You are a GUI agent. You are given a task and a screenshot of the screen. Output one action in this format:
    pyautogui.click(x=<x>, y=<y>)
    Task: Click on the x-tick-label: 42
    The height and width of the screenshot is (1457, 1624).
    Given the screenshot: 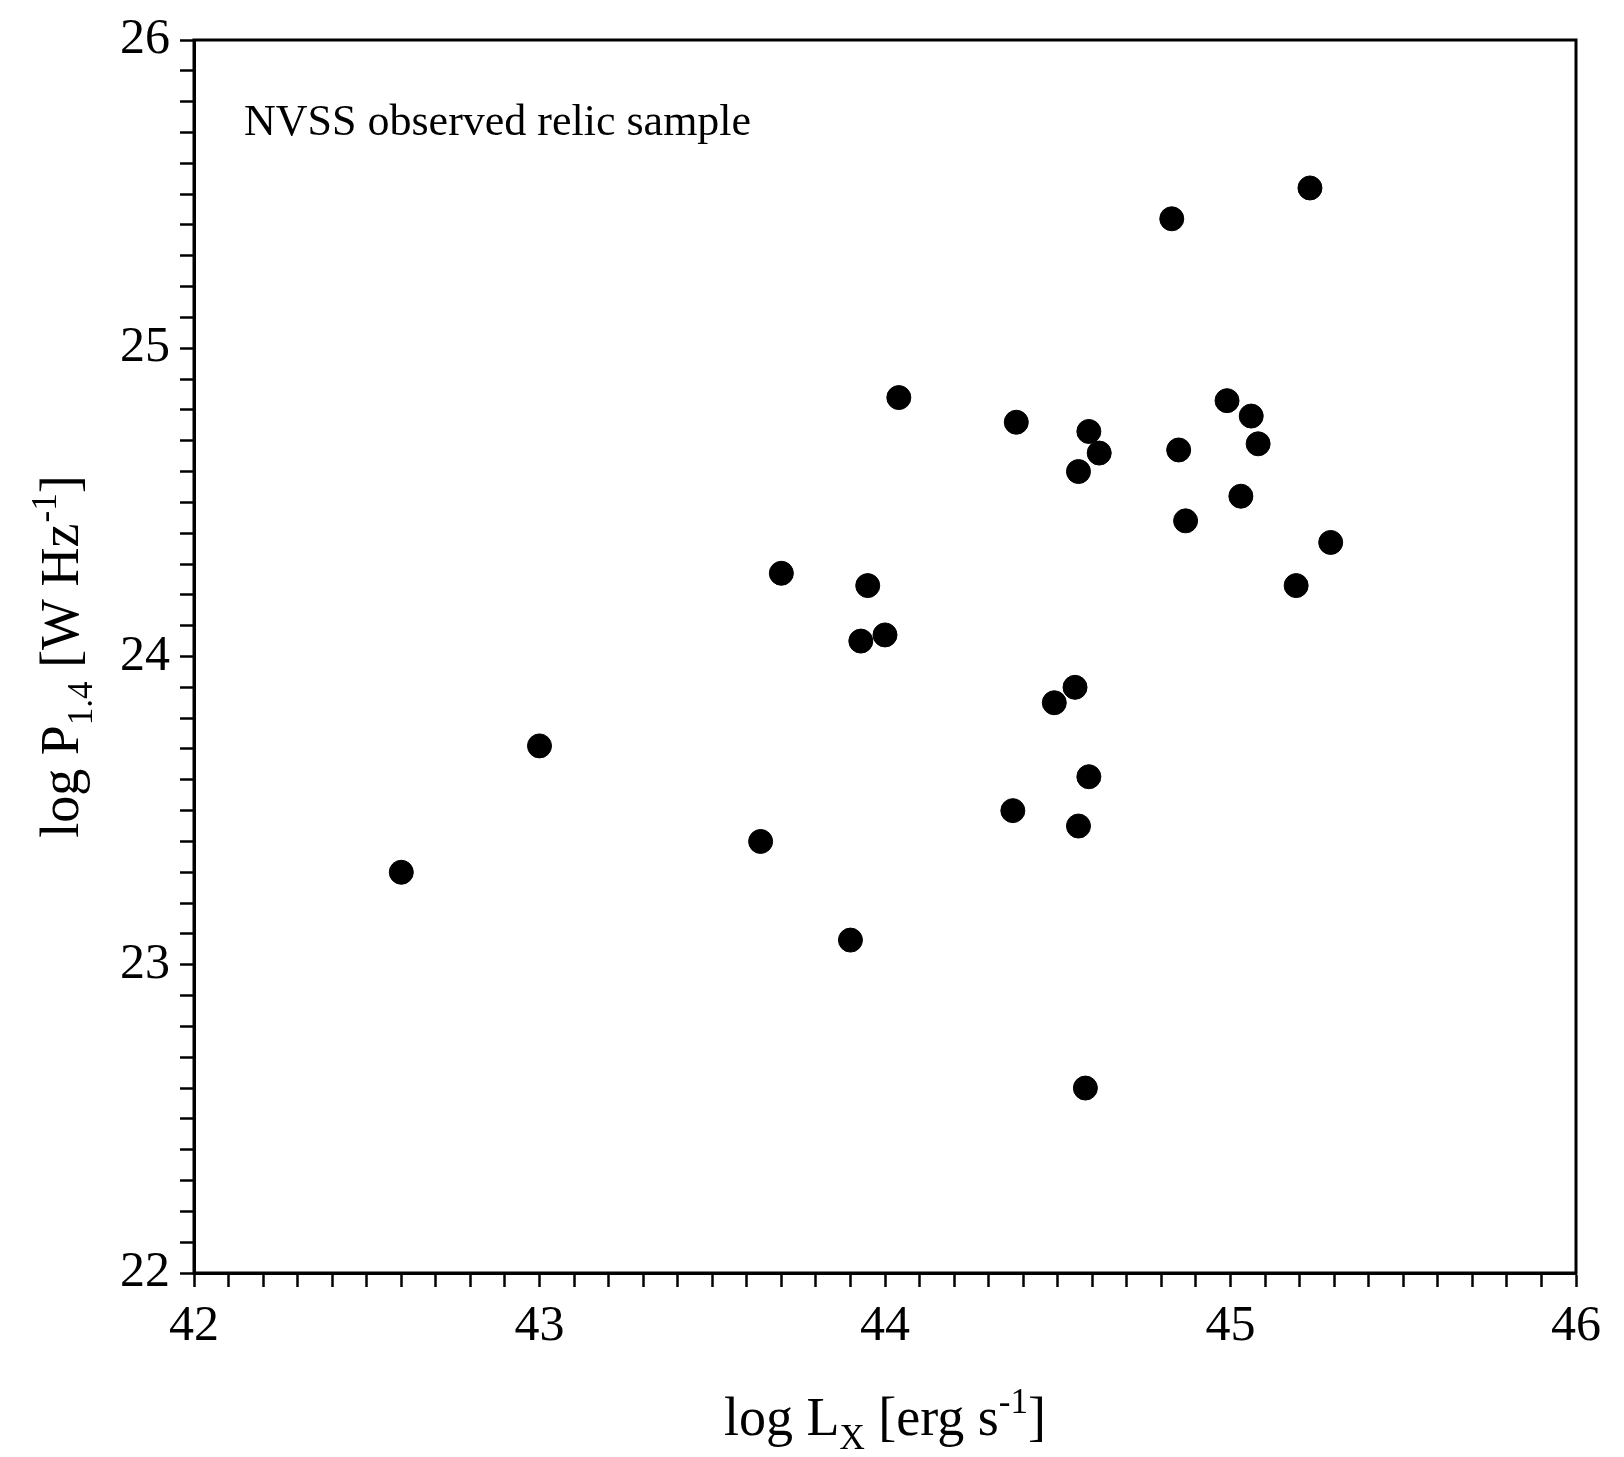 What is the action you would take?
    pyautogui.click(x=194, y=1323)
    